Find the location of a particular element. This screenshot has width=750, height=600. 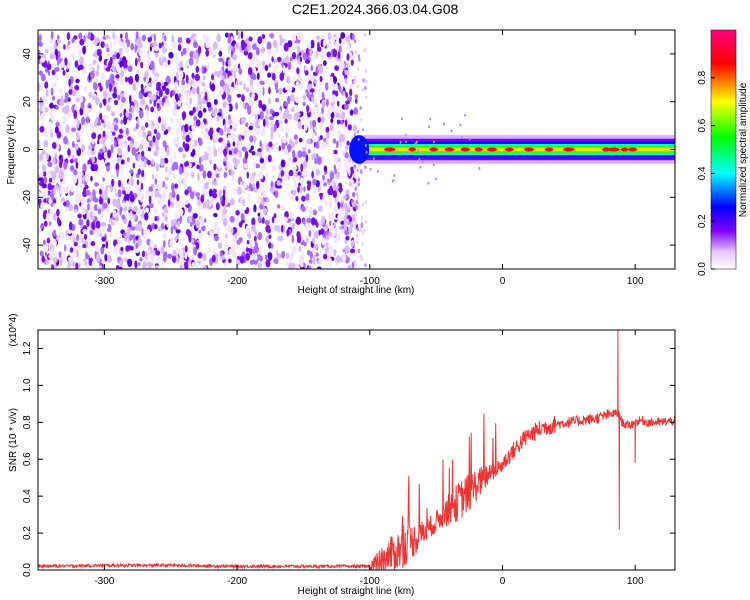

y-tick-label: -20 is located at coordinates (27, 197).